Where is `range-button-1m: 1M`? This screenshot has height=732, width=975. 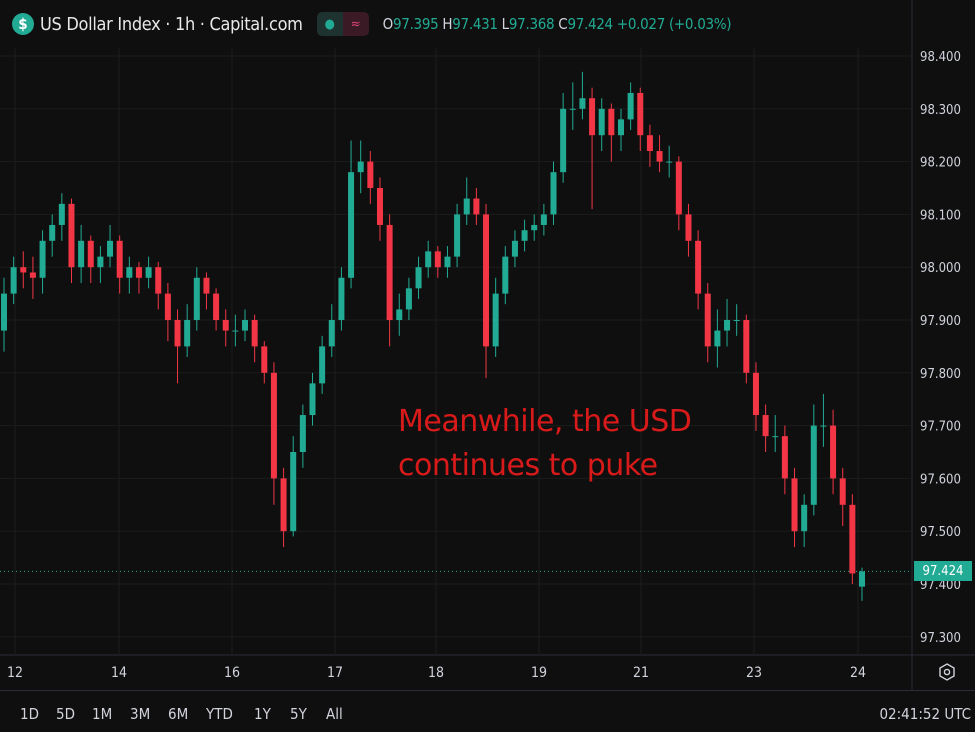 range-button-1m: 1M is located at coordinates (102, 714).